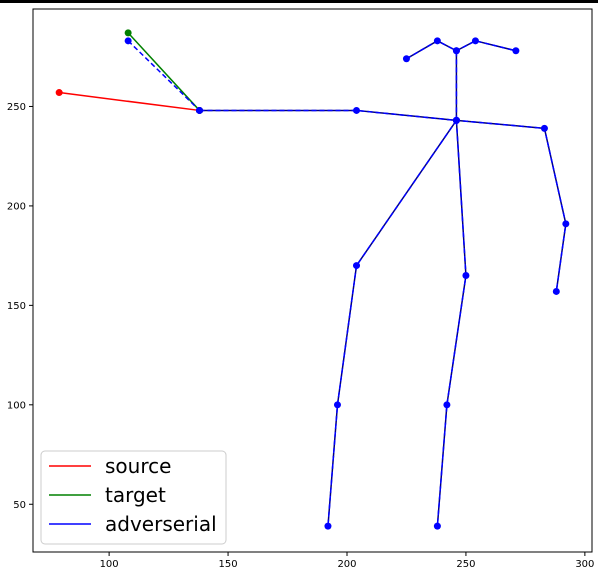 The image size is (598, 576). Describe the element at coordinates (346, 564) in the screenshot. I see `x-tick-label: 200` at that location.